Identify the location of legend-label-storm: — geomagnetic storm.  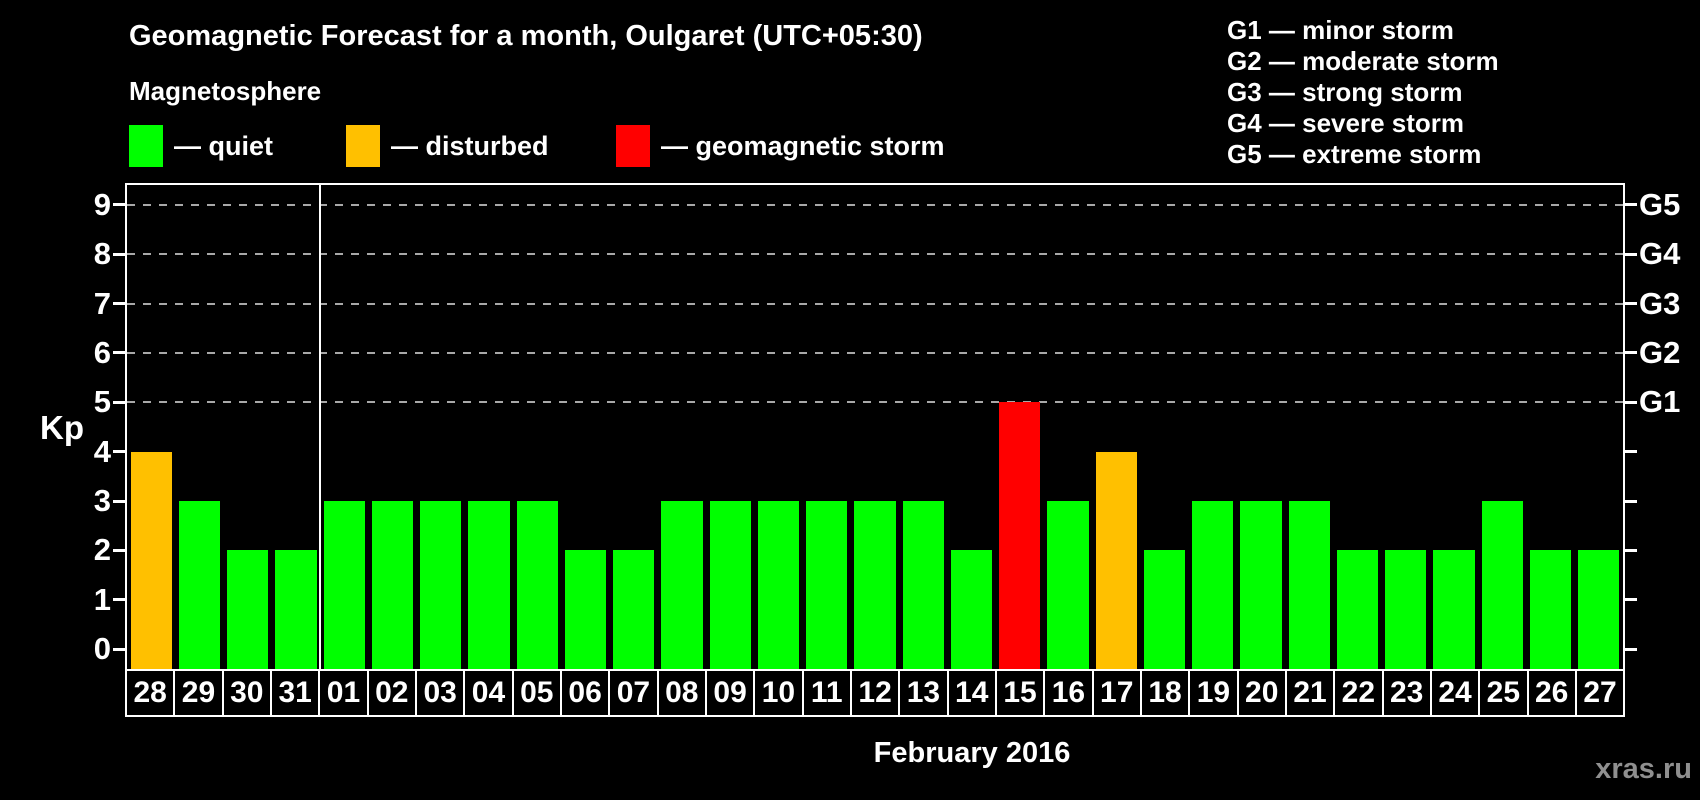
(803, 145).